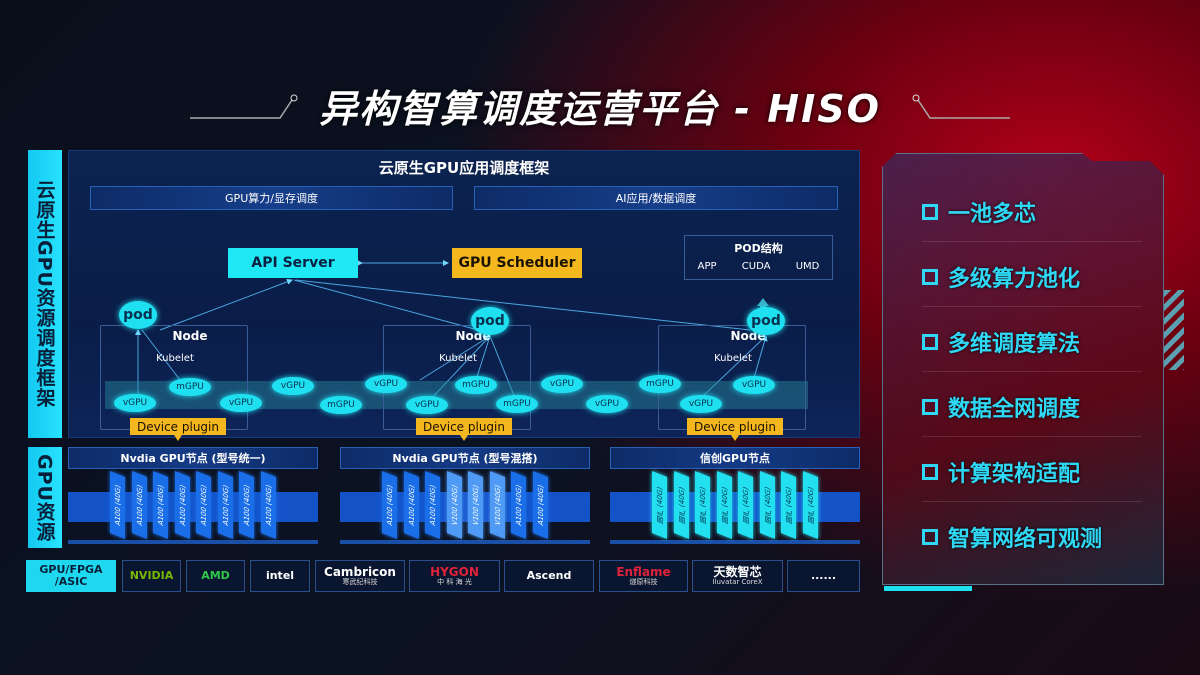 The height and width of the screenshot is (675, 1200). Describe the element at coordinates (151, 576) in the screenshot. I see `vendor-logo-1: NVIDIA` at that location.